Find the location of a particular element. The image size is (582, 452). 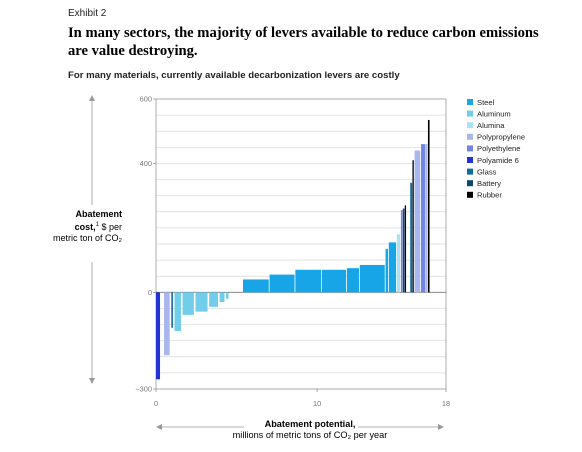

y-tick-label: 400 is located at coordinates (146, 163).